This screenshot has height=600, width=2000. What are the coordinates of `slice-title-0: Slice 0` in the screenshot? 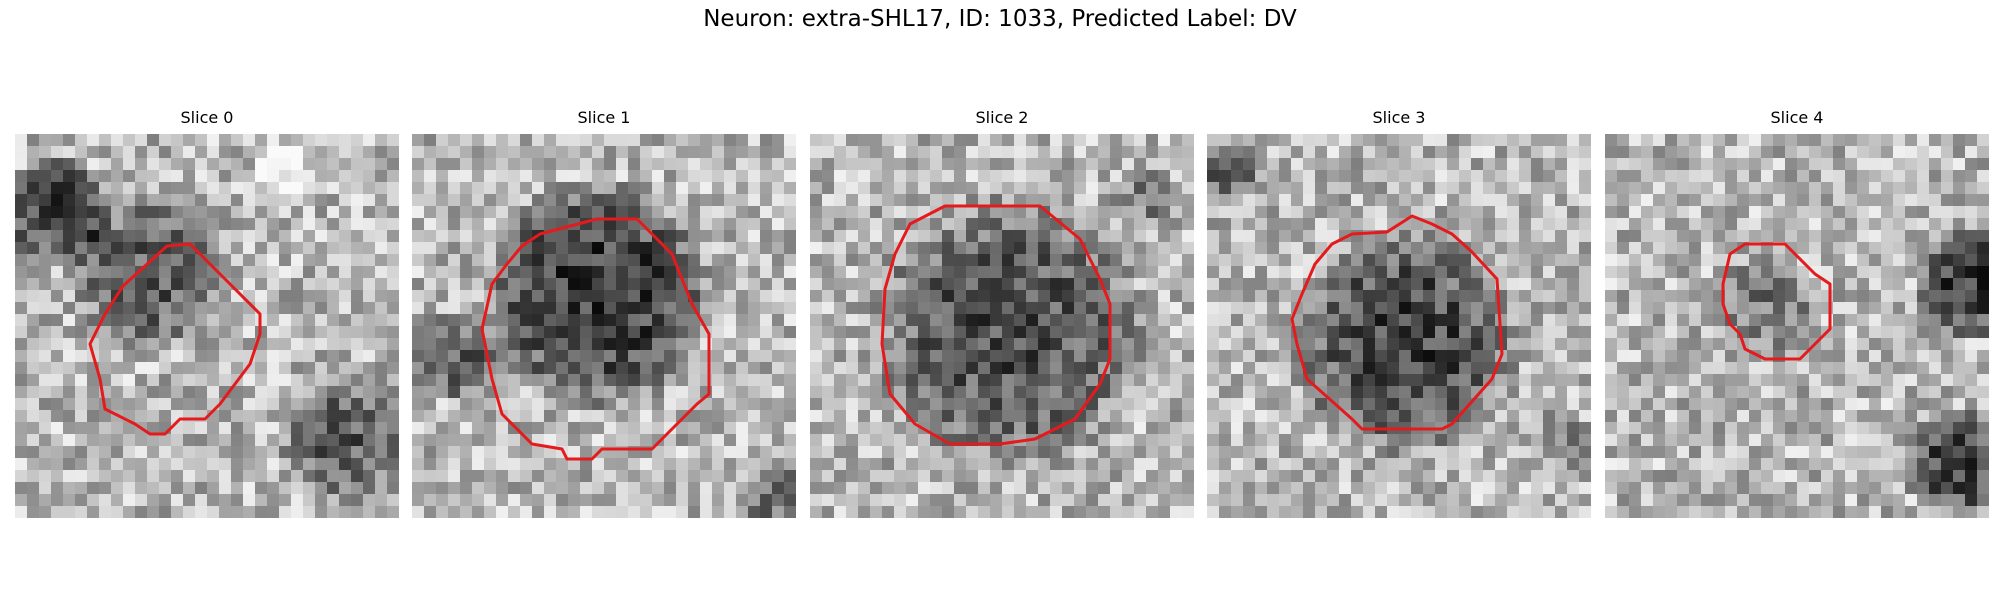 It's located at (207, 117).